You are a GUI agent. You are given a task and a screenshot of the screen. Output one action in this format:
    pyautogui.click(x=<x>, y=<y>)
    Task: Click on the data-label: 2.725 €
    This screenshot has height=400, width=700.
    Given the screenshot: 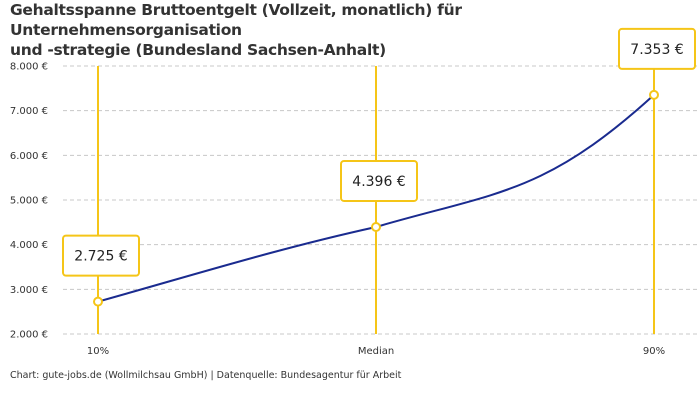 What is the action you would take?
    pyautogui.click(x=100, y=257)
    